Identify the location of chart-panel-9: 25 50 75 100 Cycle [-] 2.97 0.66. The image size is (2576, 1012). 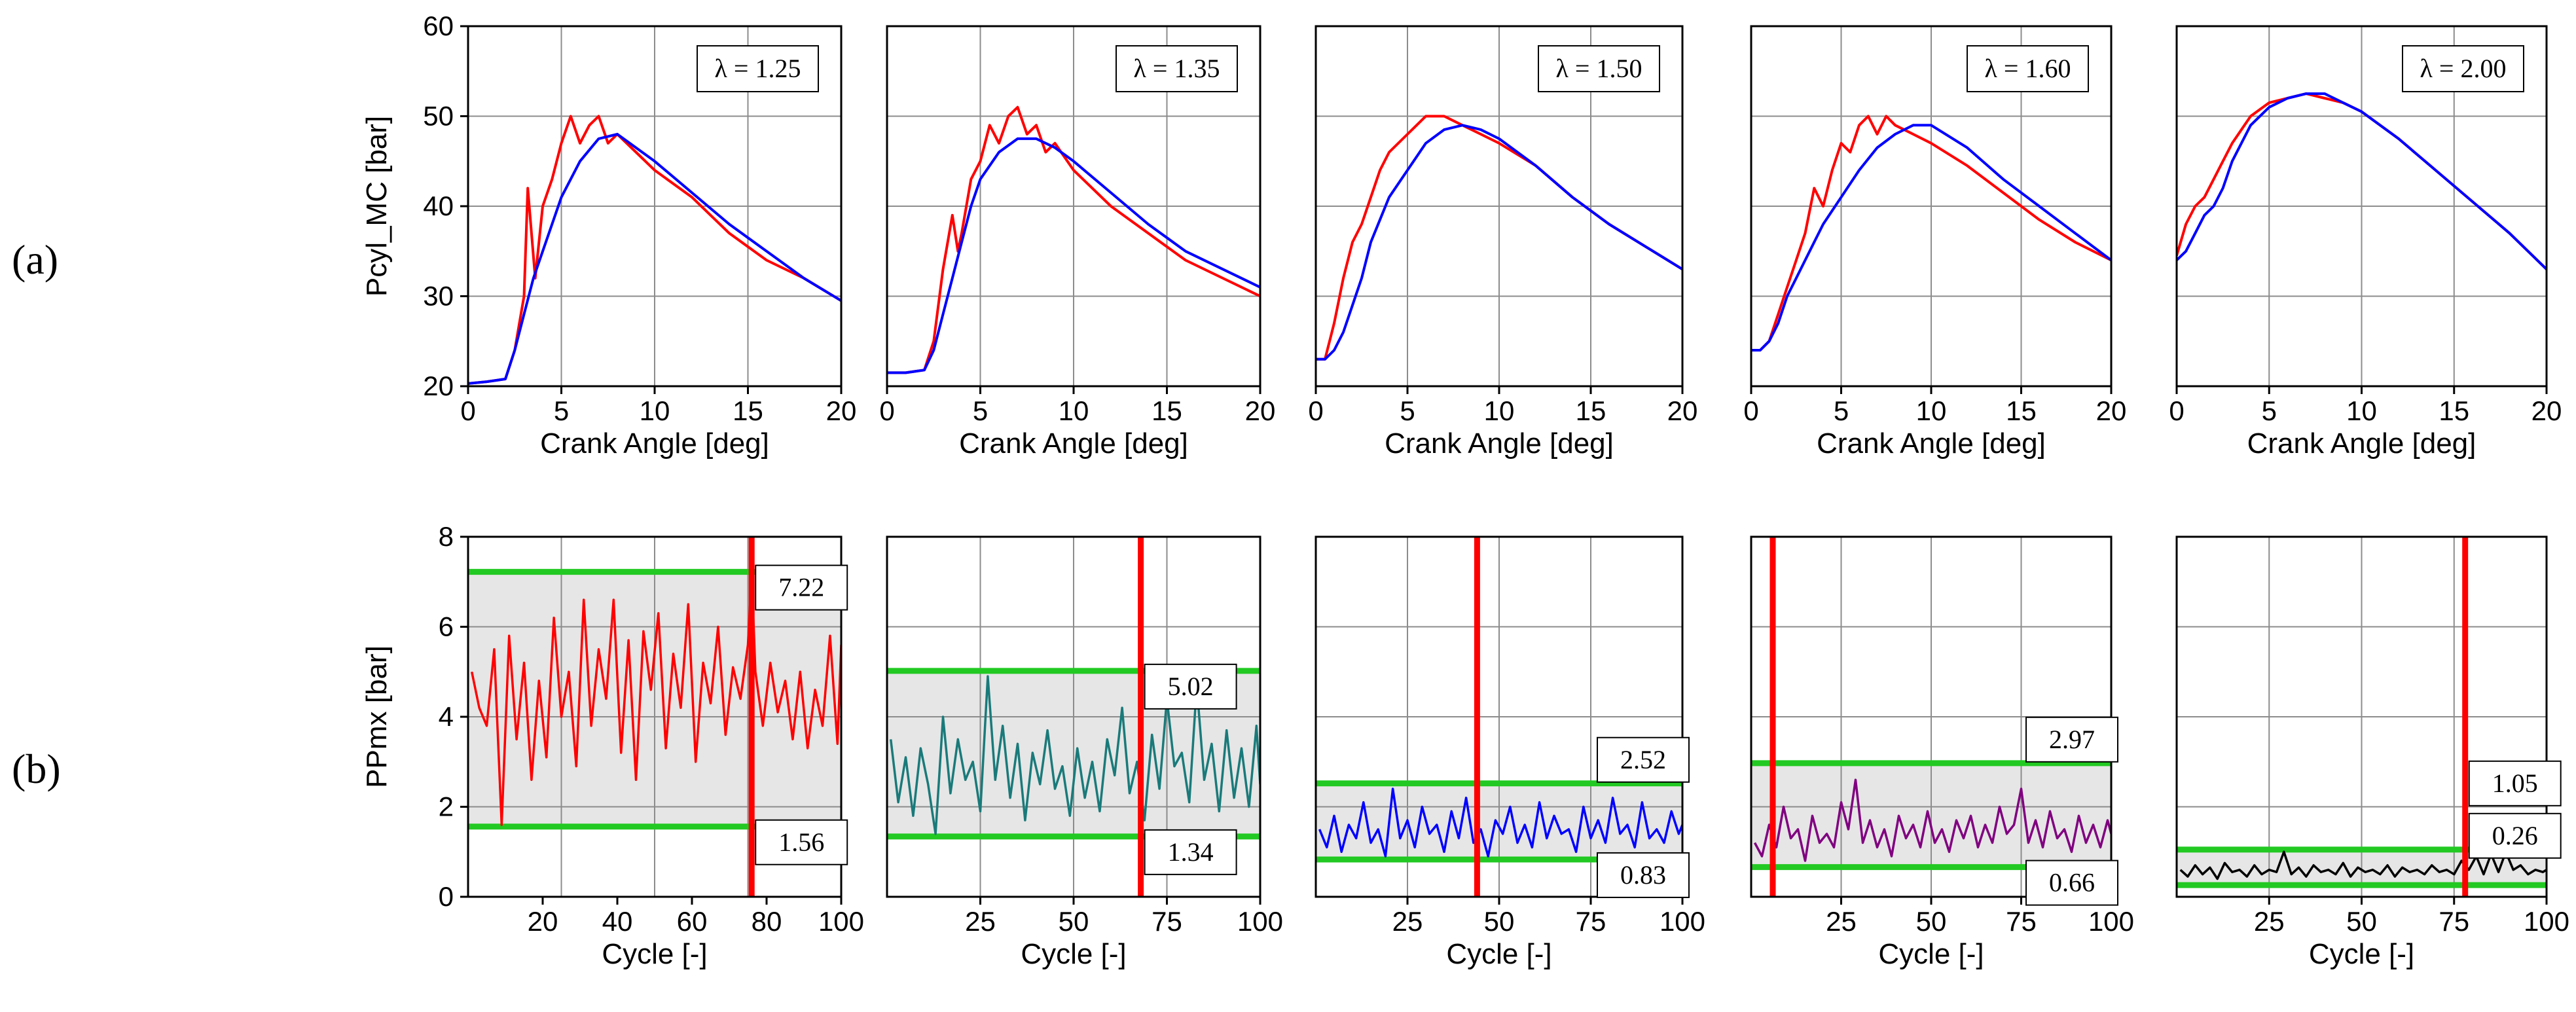
(1942, 752).